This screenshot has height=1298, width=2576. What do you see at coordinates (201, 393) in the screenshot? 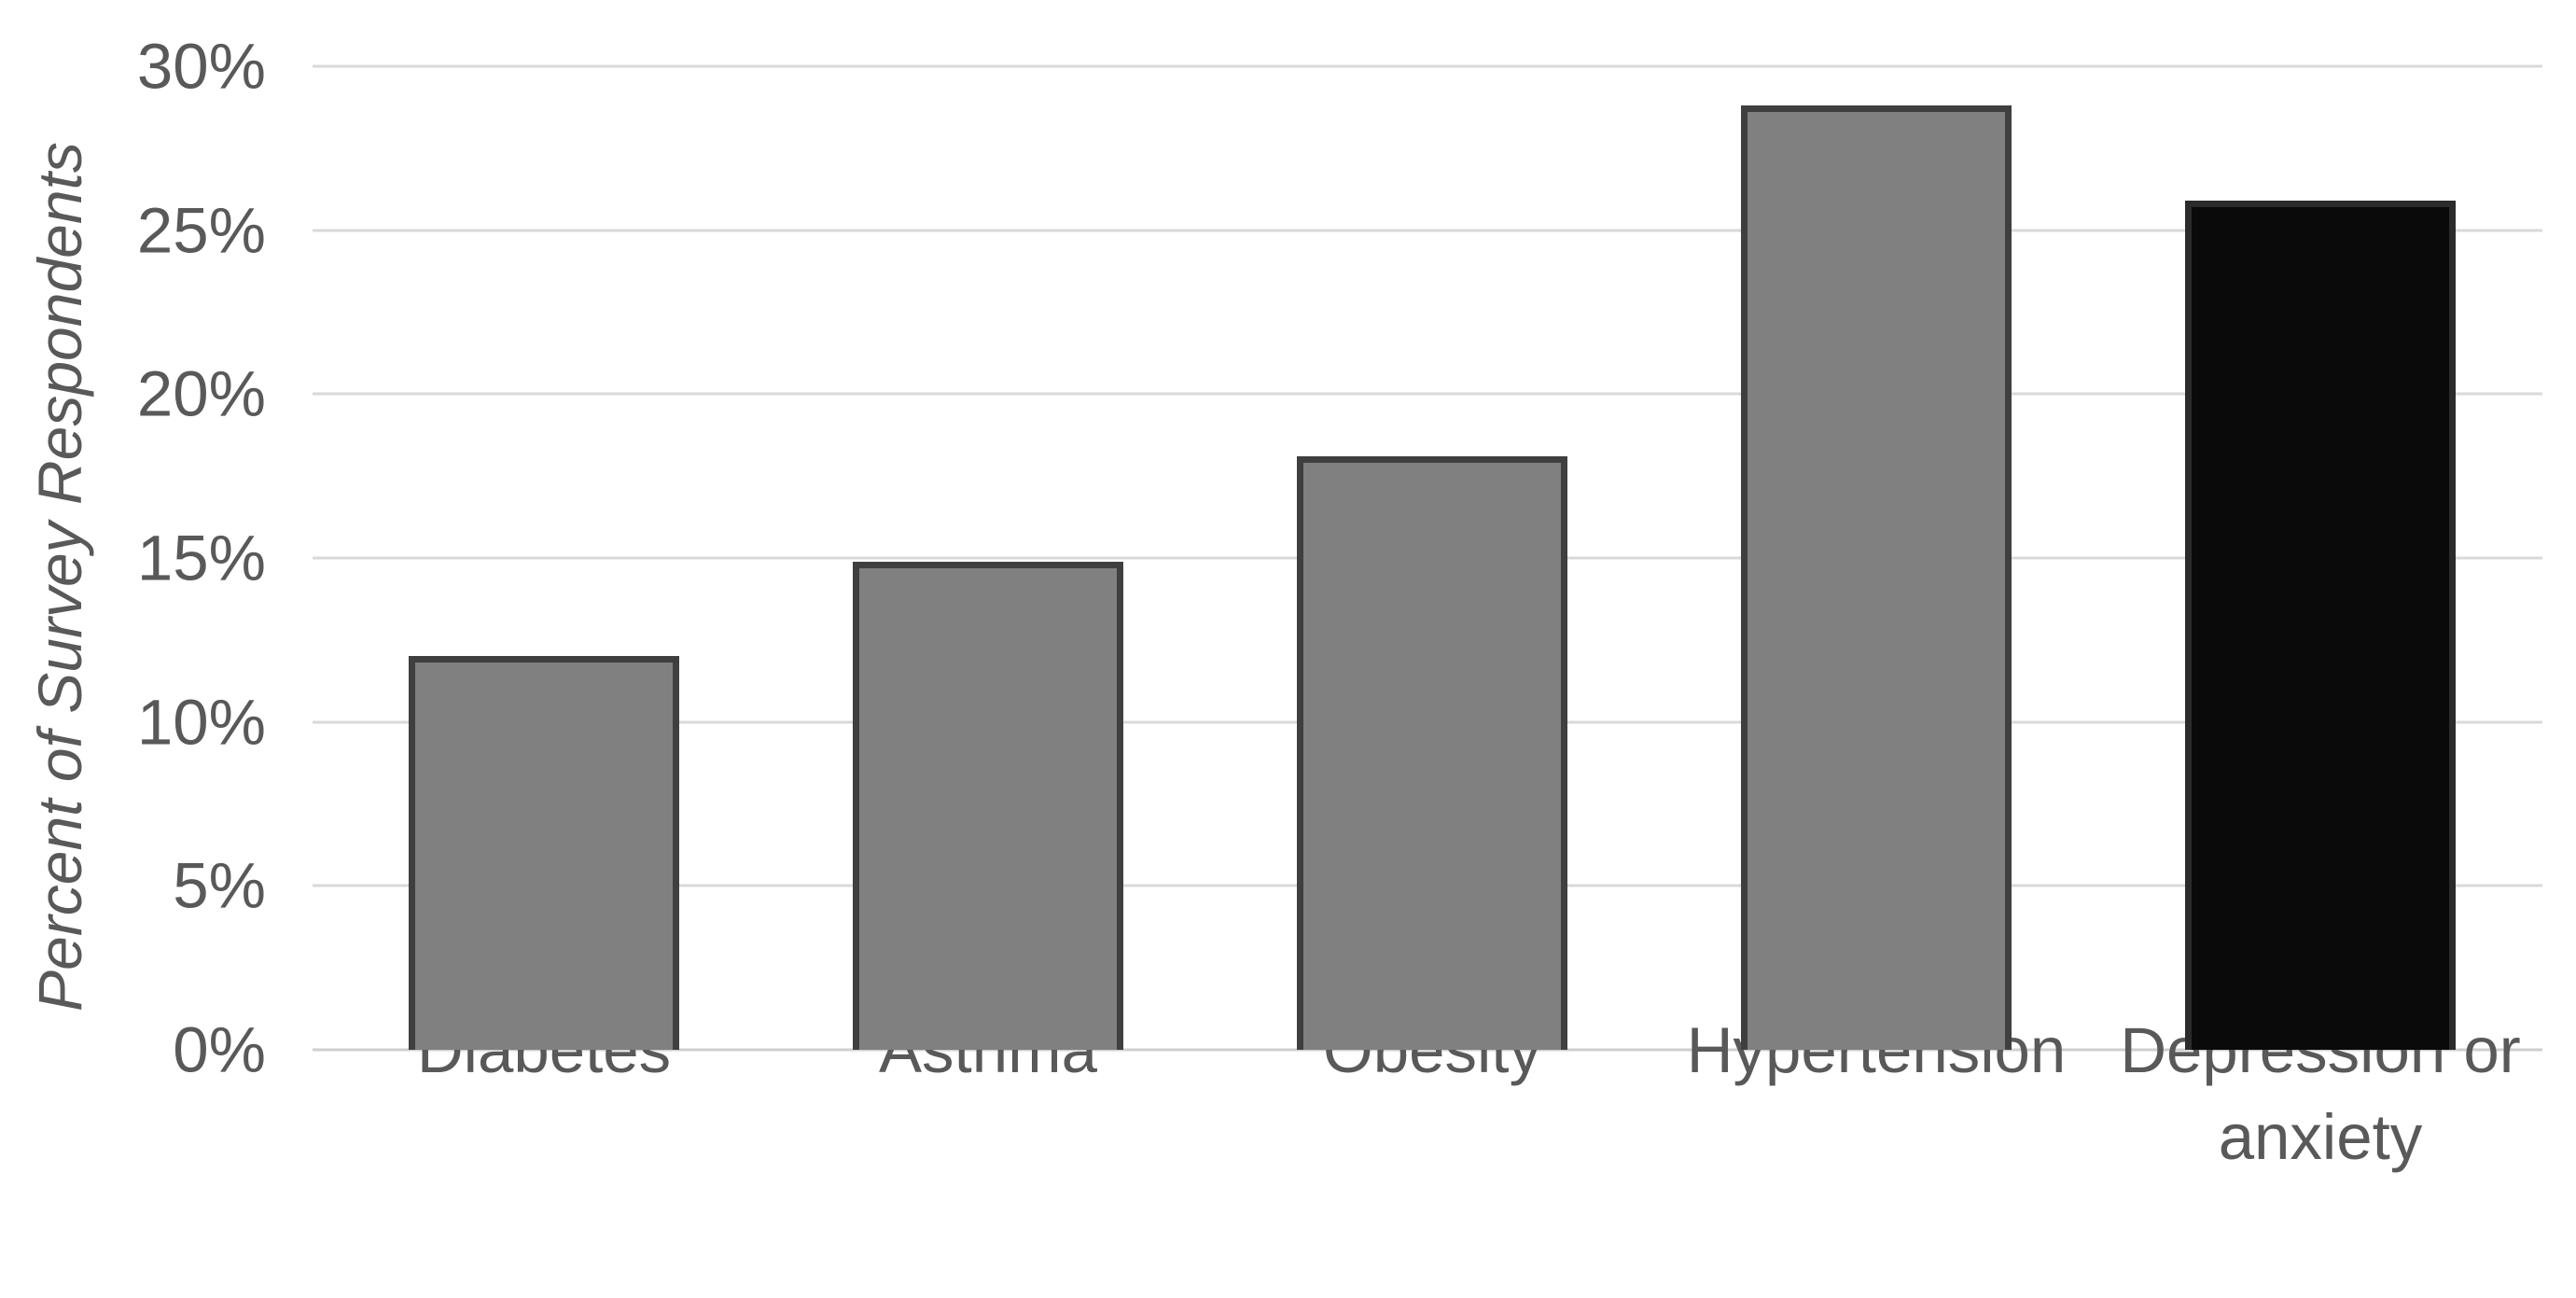
I see `y-tick-label-20: 20%` at bounding box center [201, 393].